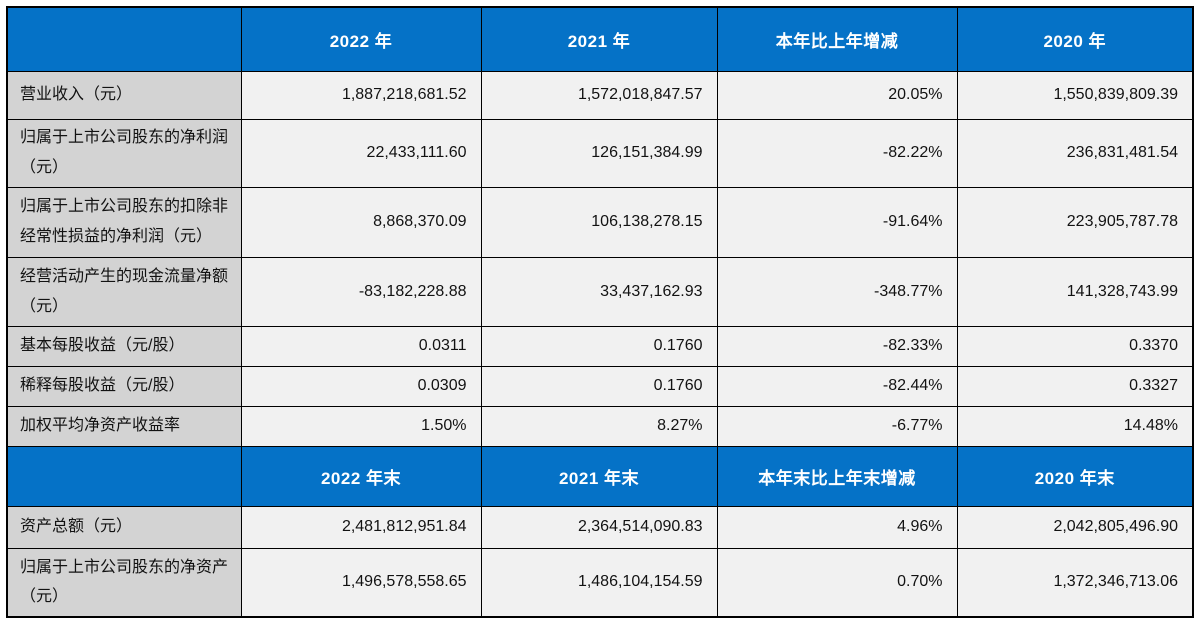 The height and width of the screenshot is (622, 1198). Describe the element at coordinates (837, 346) in the screenshot. I see `cell-value: -82.33%` at that location.